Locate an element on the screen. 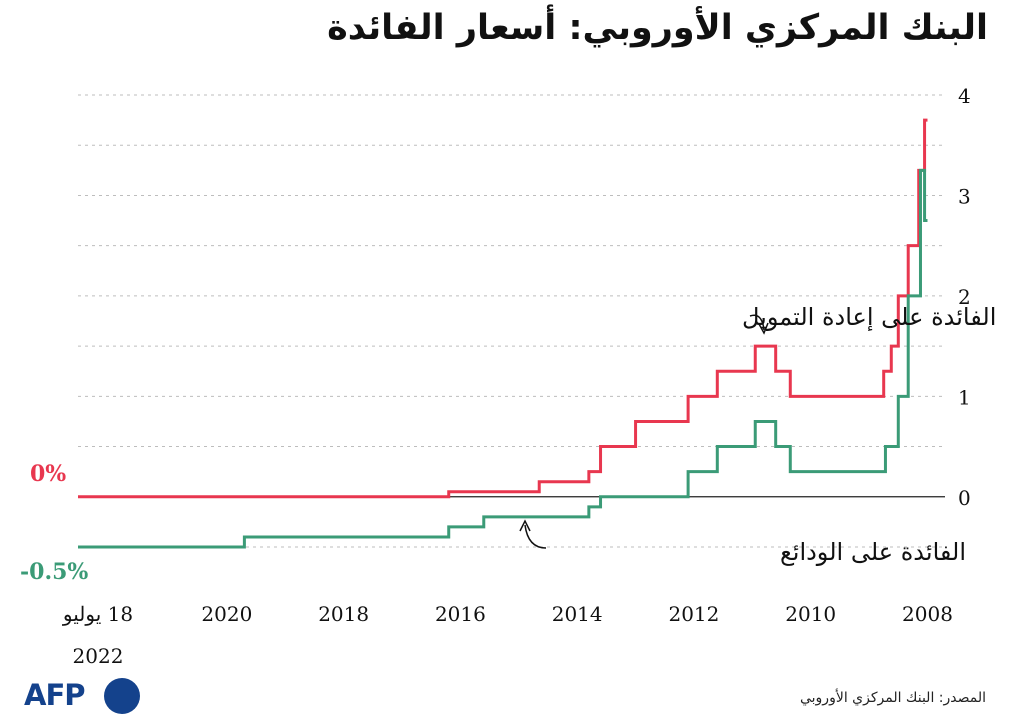  afp-logo: AFP is located at coordinates (82, 696).